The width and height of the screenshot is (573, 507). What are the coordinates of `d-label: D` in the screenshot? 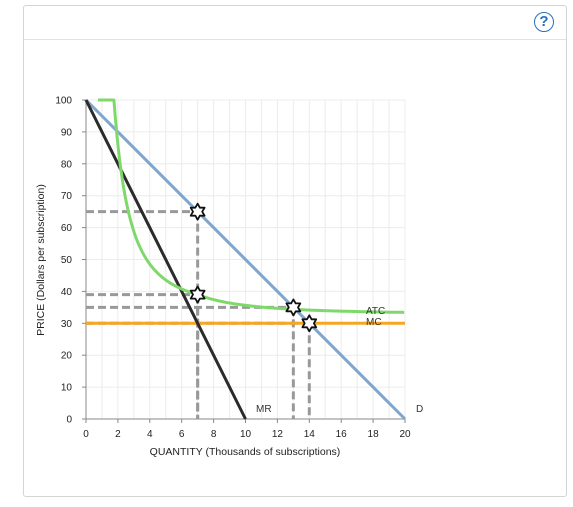 It's located at (419, 409).